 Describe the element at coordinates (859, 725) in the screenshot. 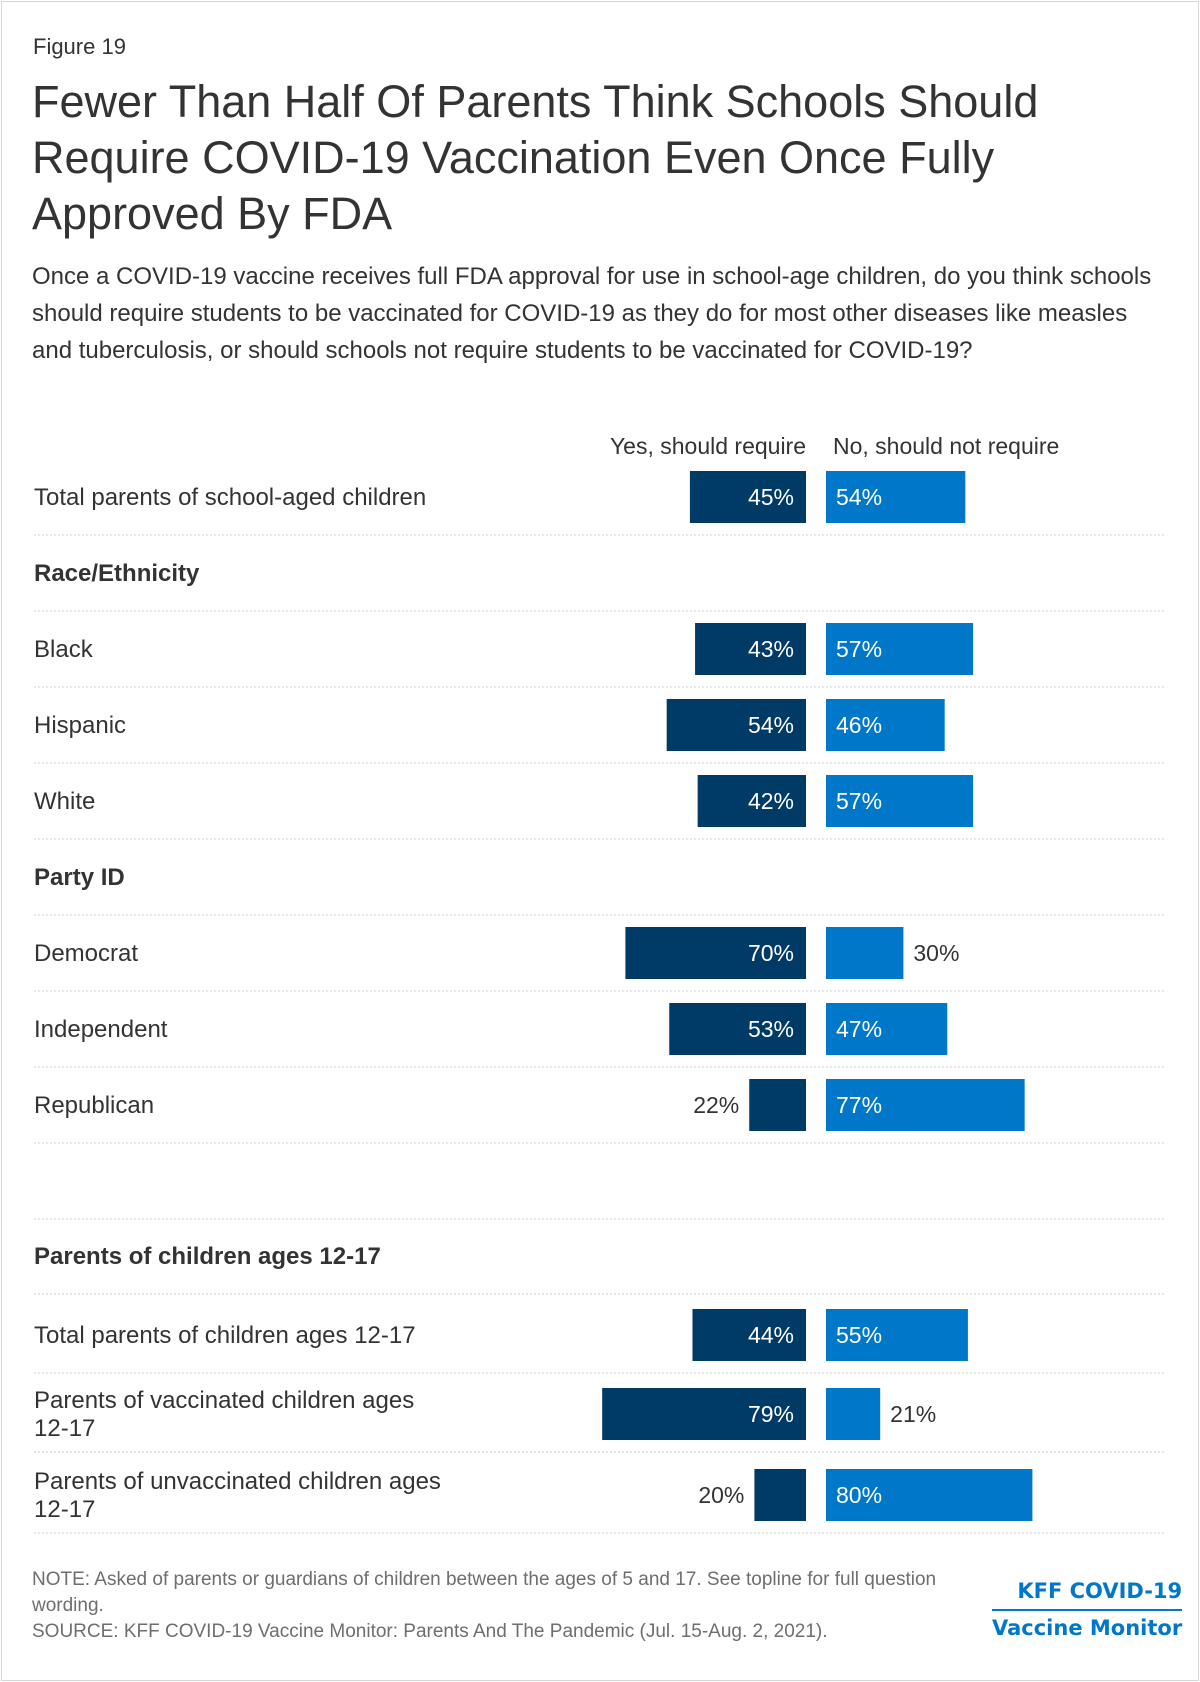

I see `data-label-no: 46%` at that location.